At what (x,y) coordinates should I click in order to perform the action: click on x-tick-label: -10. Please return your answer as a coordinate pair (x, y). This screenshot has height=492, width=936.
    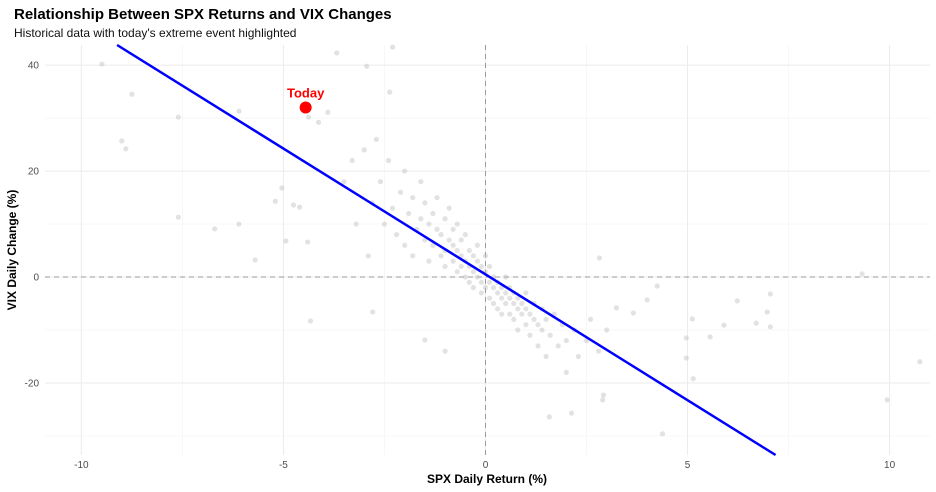
    Looking at the image, I should click on (81, 465).